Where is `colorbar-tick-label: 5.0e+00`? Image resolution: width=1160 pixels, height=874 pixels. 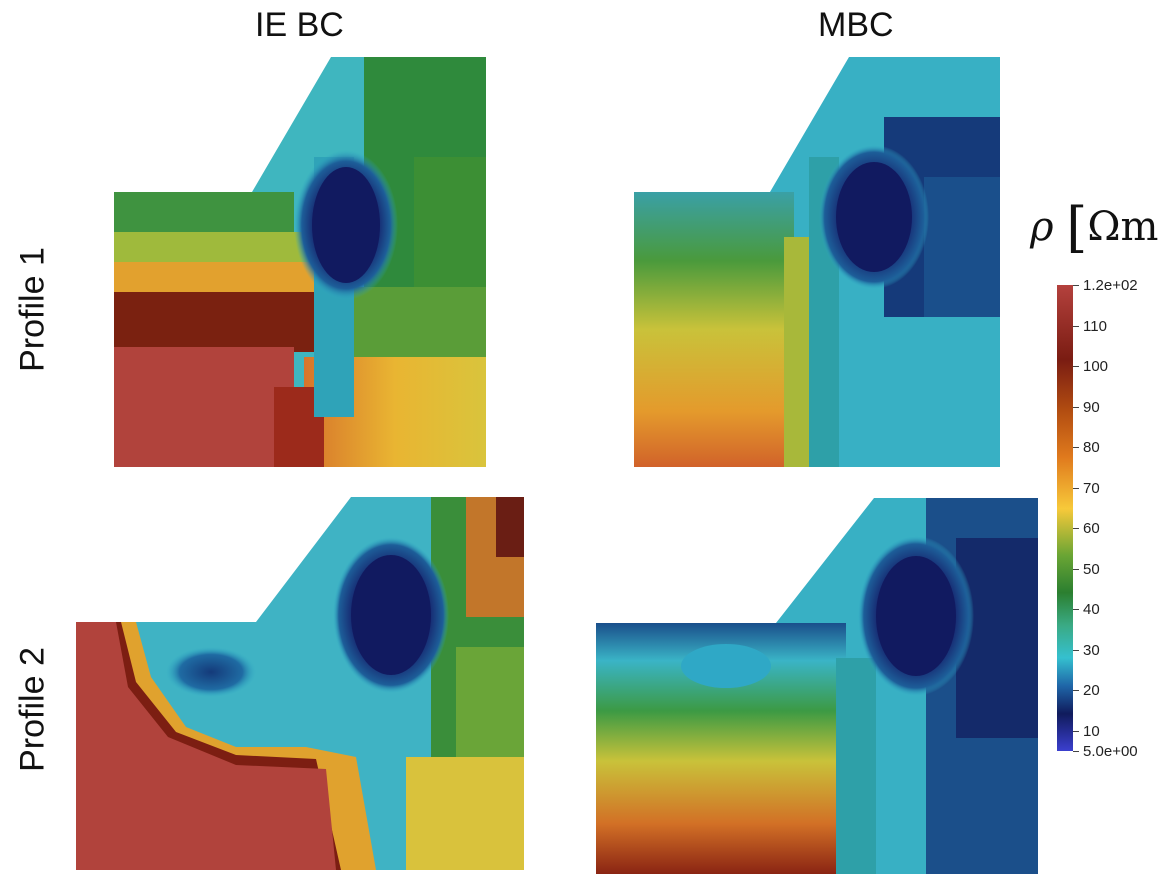
colorbar-tick-label: 5.0e+00 is located at coordinates (1110, 751).